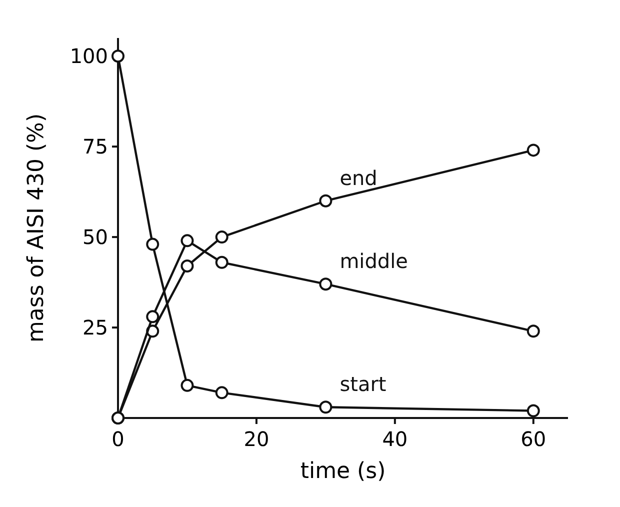 Image resolution: width=620 pixels, height=507 pixels. I want to click on series-label: end, so click(359, 178).